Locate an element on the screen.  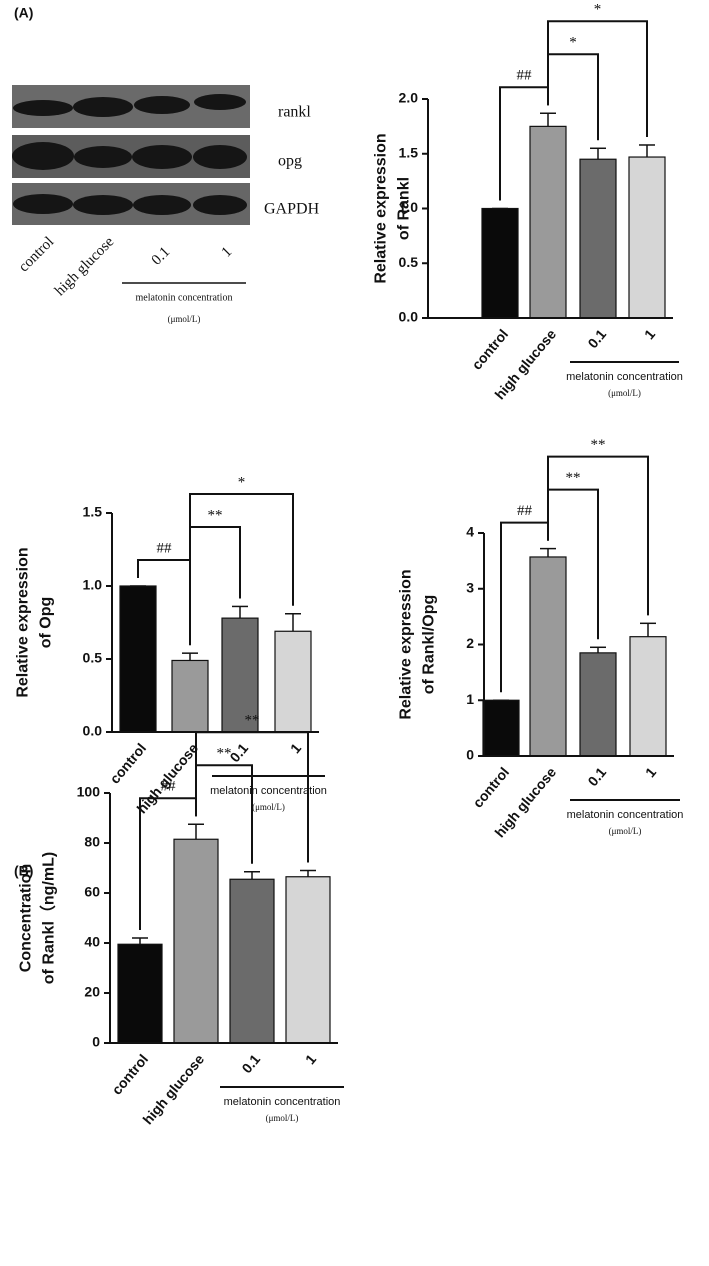
y-tick-label: 2.0 is located at coordinates (409, 98).